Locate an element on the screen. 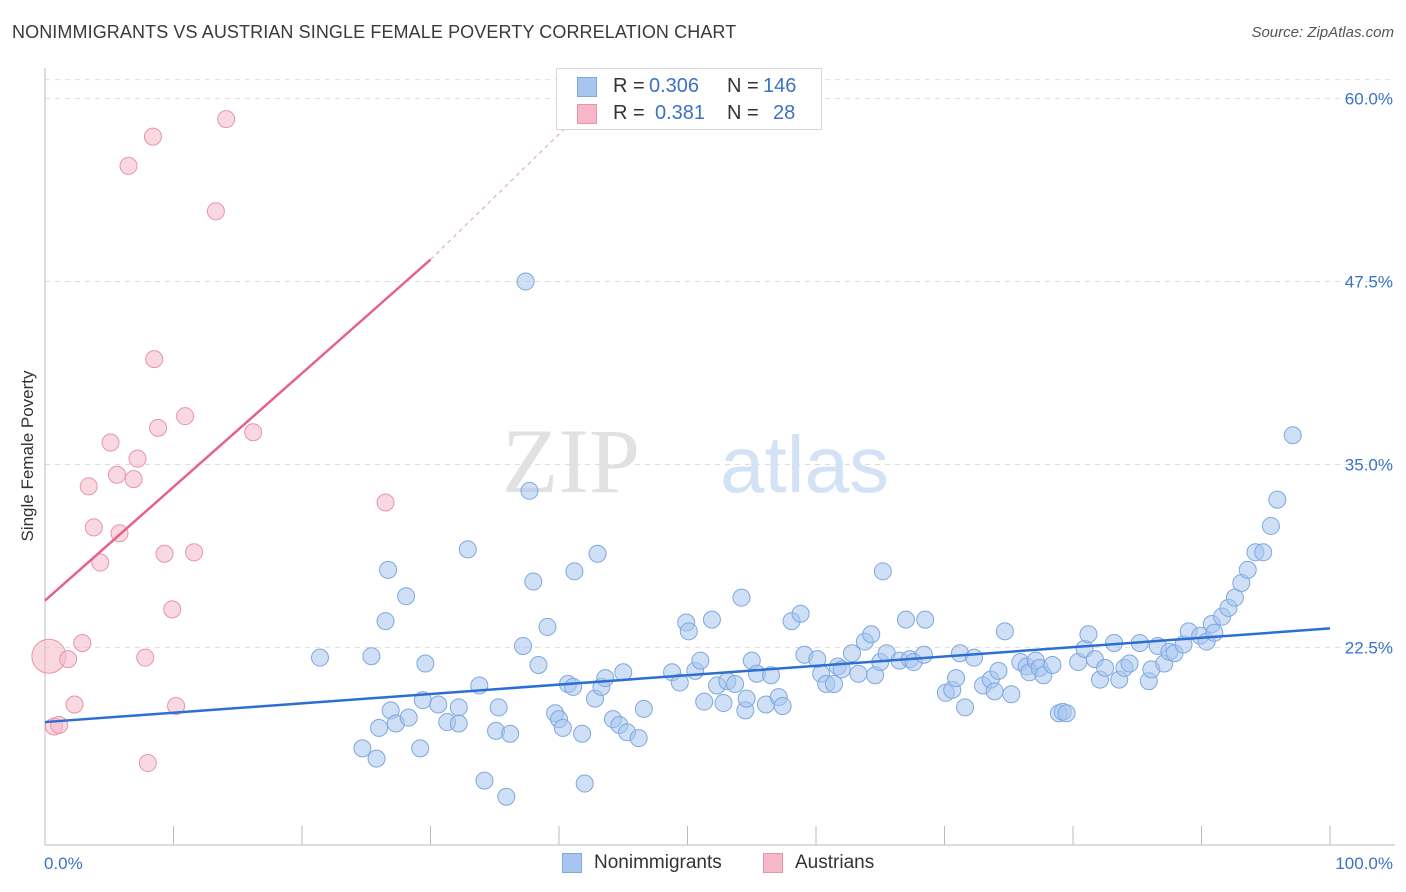  y-tick-label: 60.0% is located at coordinates (1369, 99).